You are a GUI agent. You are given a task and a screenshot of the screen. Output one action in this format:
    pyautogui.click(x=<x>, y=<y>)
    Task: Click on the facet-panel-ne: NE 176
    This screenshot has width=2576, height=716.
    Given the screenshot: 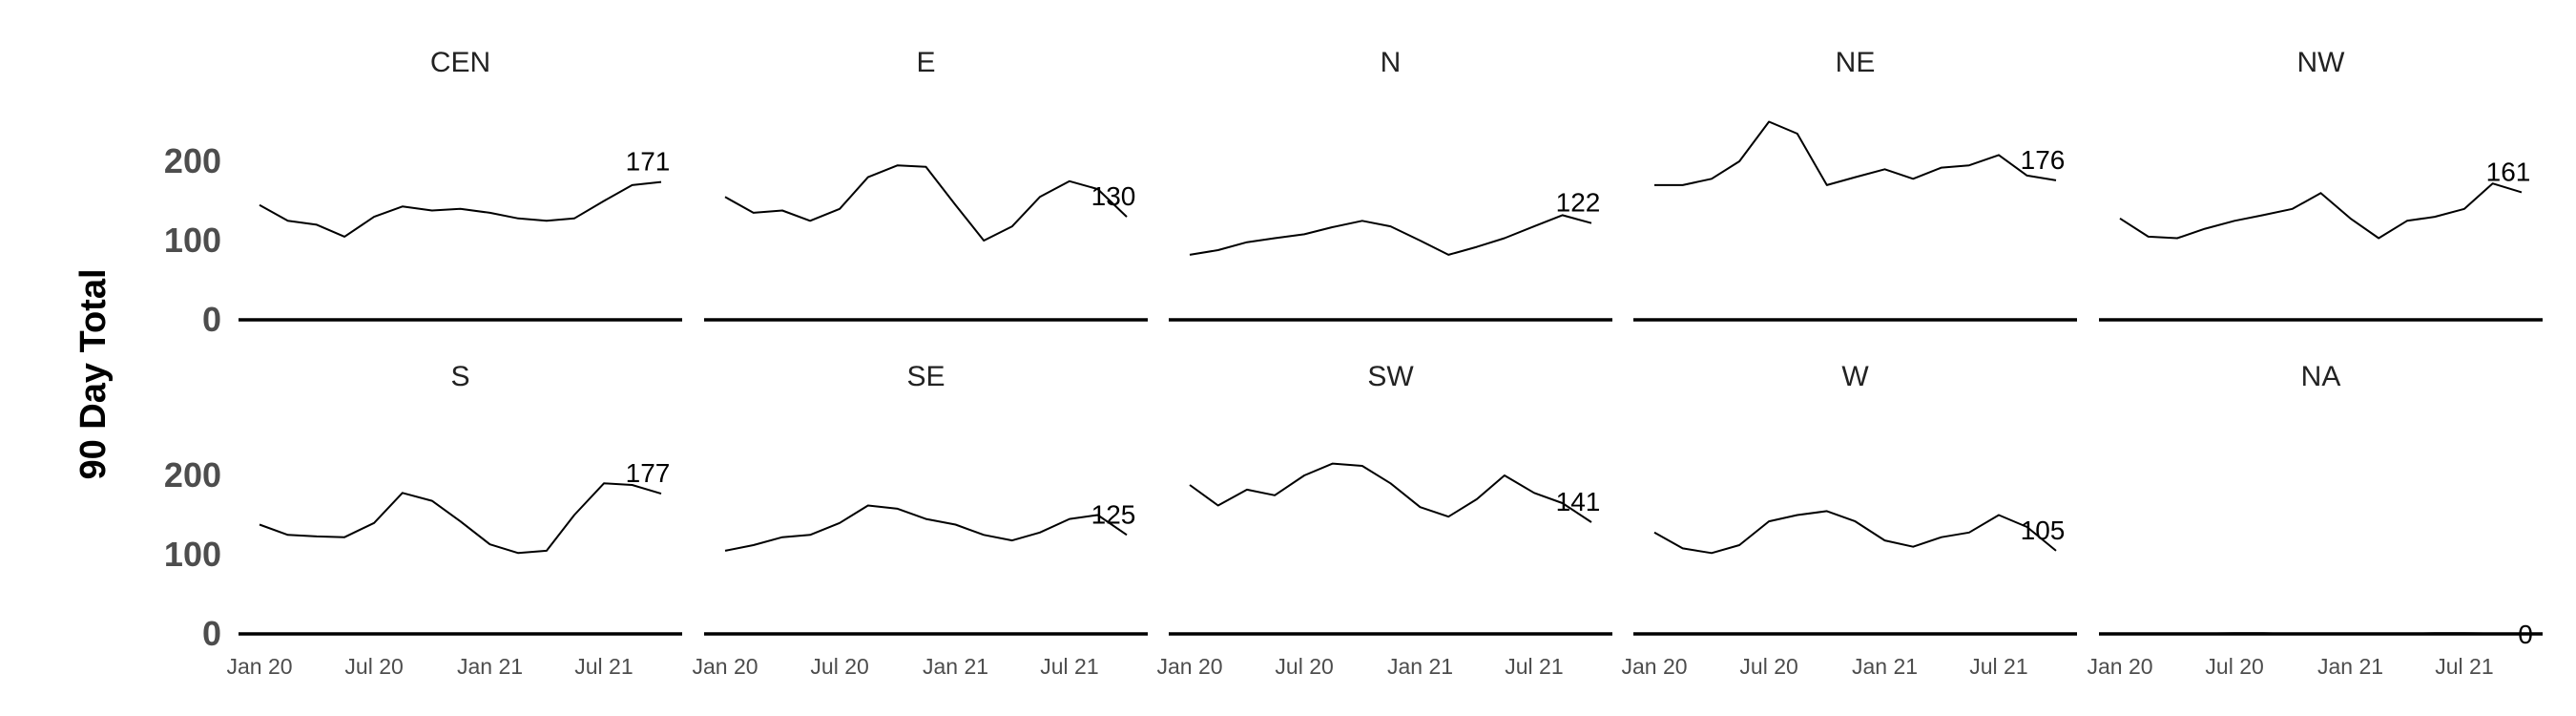 What is the action you would take?
    pyautogui.click(x=1855, y=184)
    